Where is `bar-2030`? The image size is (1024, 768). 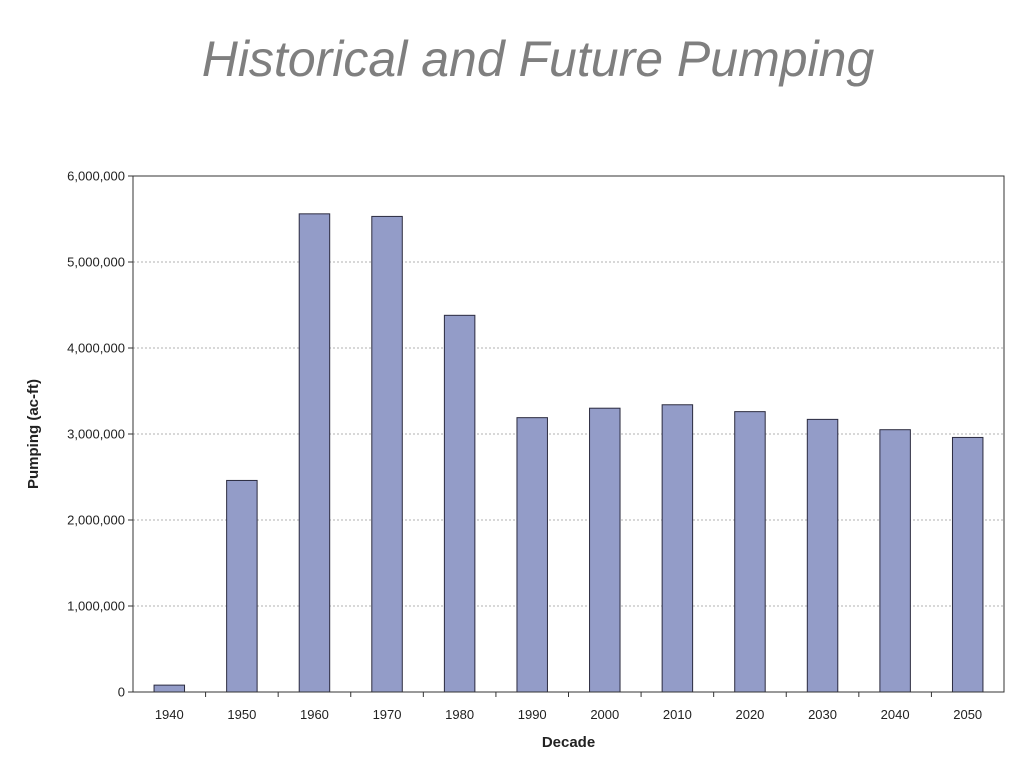 bar-2030 is located at coordinates (822, 555).